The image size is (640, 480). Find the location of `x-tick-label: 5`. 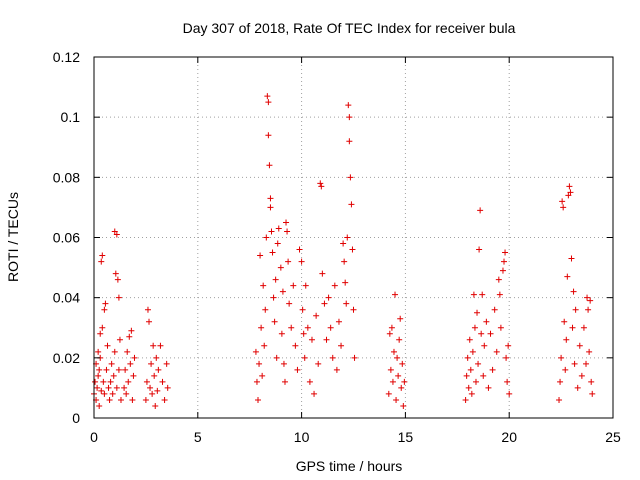

x-tick-label: 5 is located at coordinates (198, 437).